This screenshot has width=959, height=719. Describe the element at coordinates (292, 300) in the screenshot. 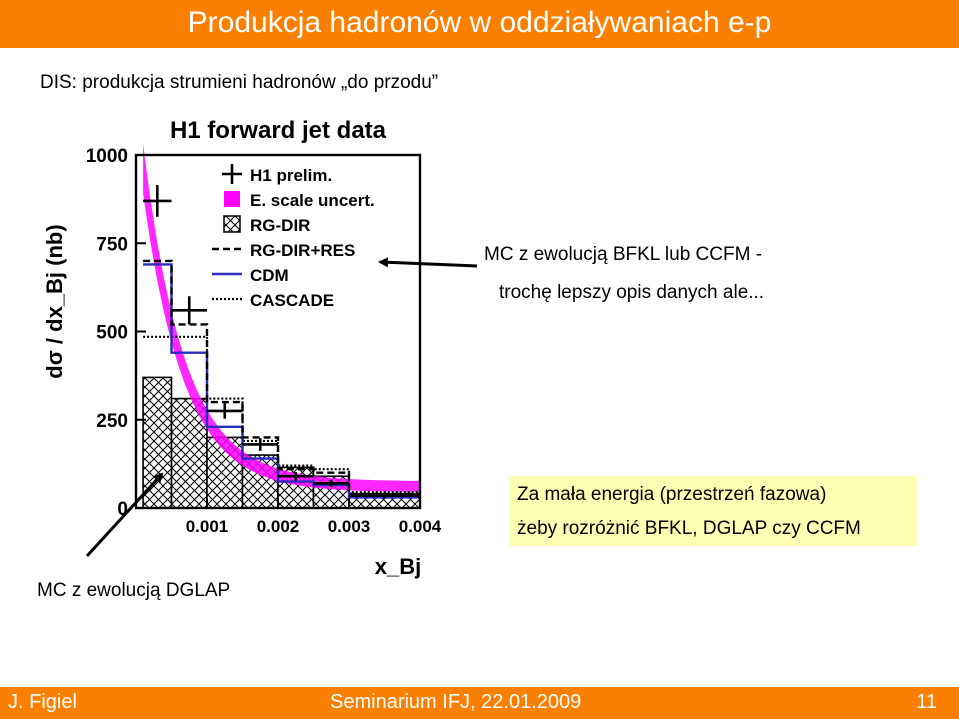

I see `legend-entry: CASCADE` at that location.